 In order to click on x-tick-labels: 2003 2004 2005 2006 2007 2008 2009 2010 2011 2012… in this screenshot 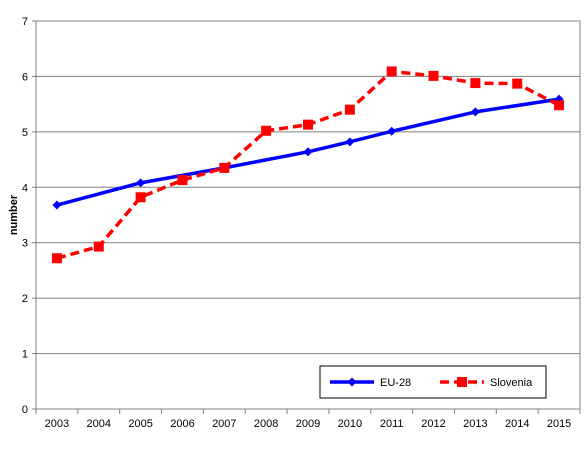, I will do `click(308, 419)`.